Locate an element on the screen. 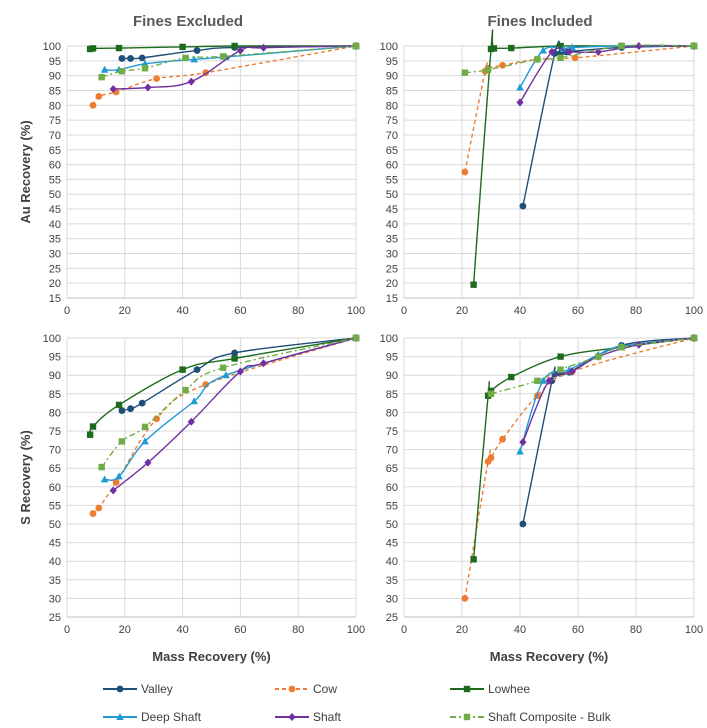 The width and height of the screenshot is (707, 728). y-axis-title: S Recovery (%) is located at coordinates (25, 477).